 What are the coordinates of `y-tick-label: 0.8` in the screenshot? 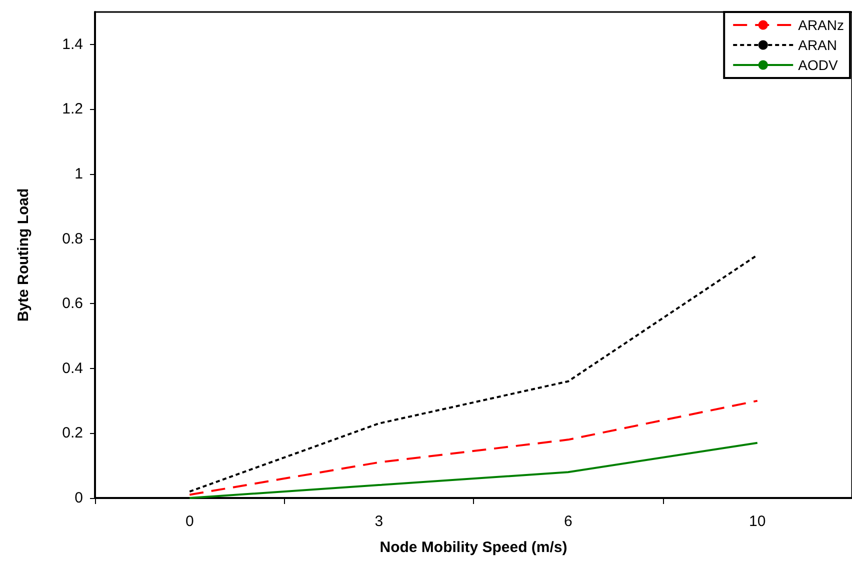 It's located at (72, 239).